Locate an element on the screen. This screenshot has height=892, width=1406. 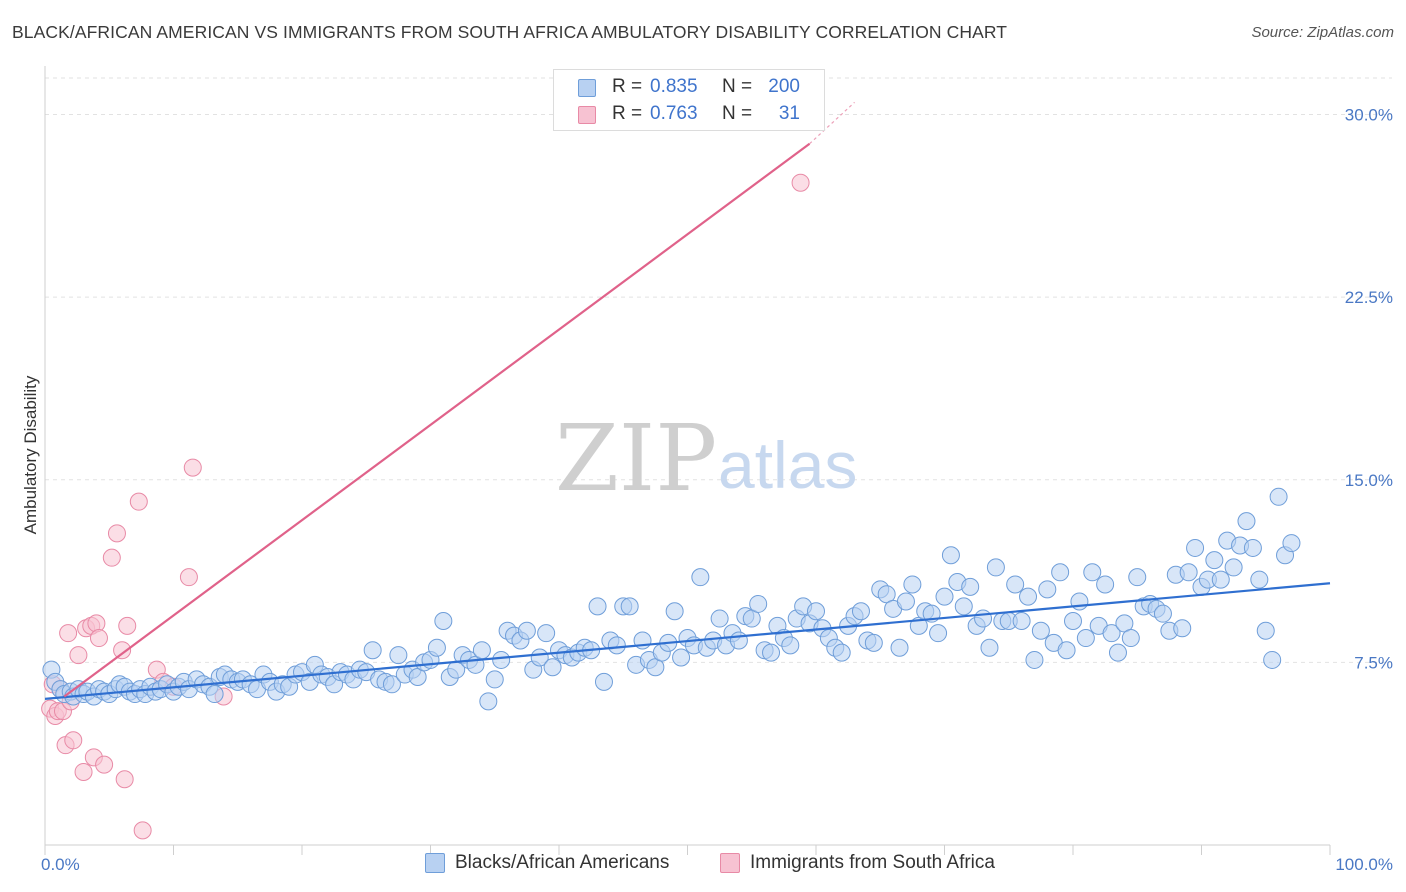
legend-row-south-africa: R = 0.763 N = 31 is located at coordinates (689, 114).